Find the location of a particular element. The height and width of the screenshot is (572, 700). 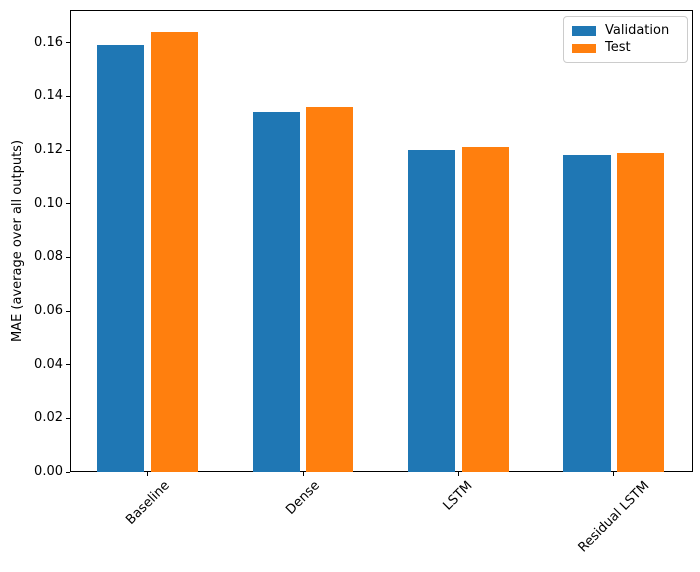

bar-test-dense is located at coordinates (330, 289).